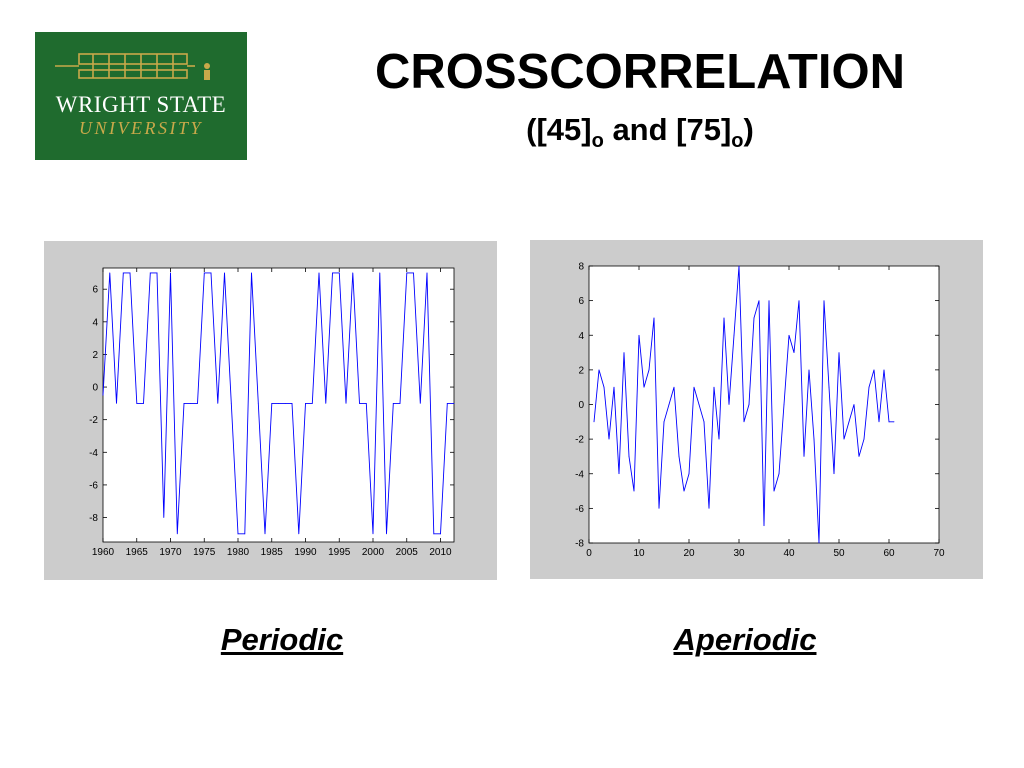 The width and height of the screenshot is (1024, 768). Describe the element at coordinates (839, 553) in the screenshot. I see `x-tick-label-1-5: 50` at that location.